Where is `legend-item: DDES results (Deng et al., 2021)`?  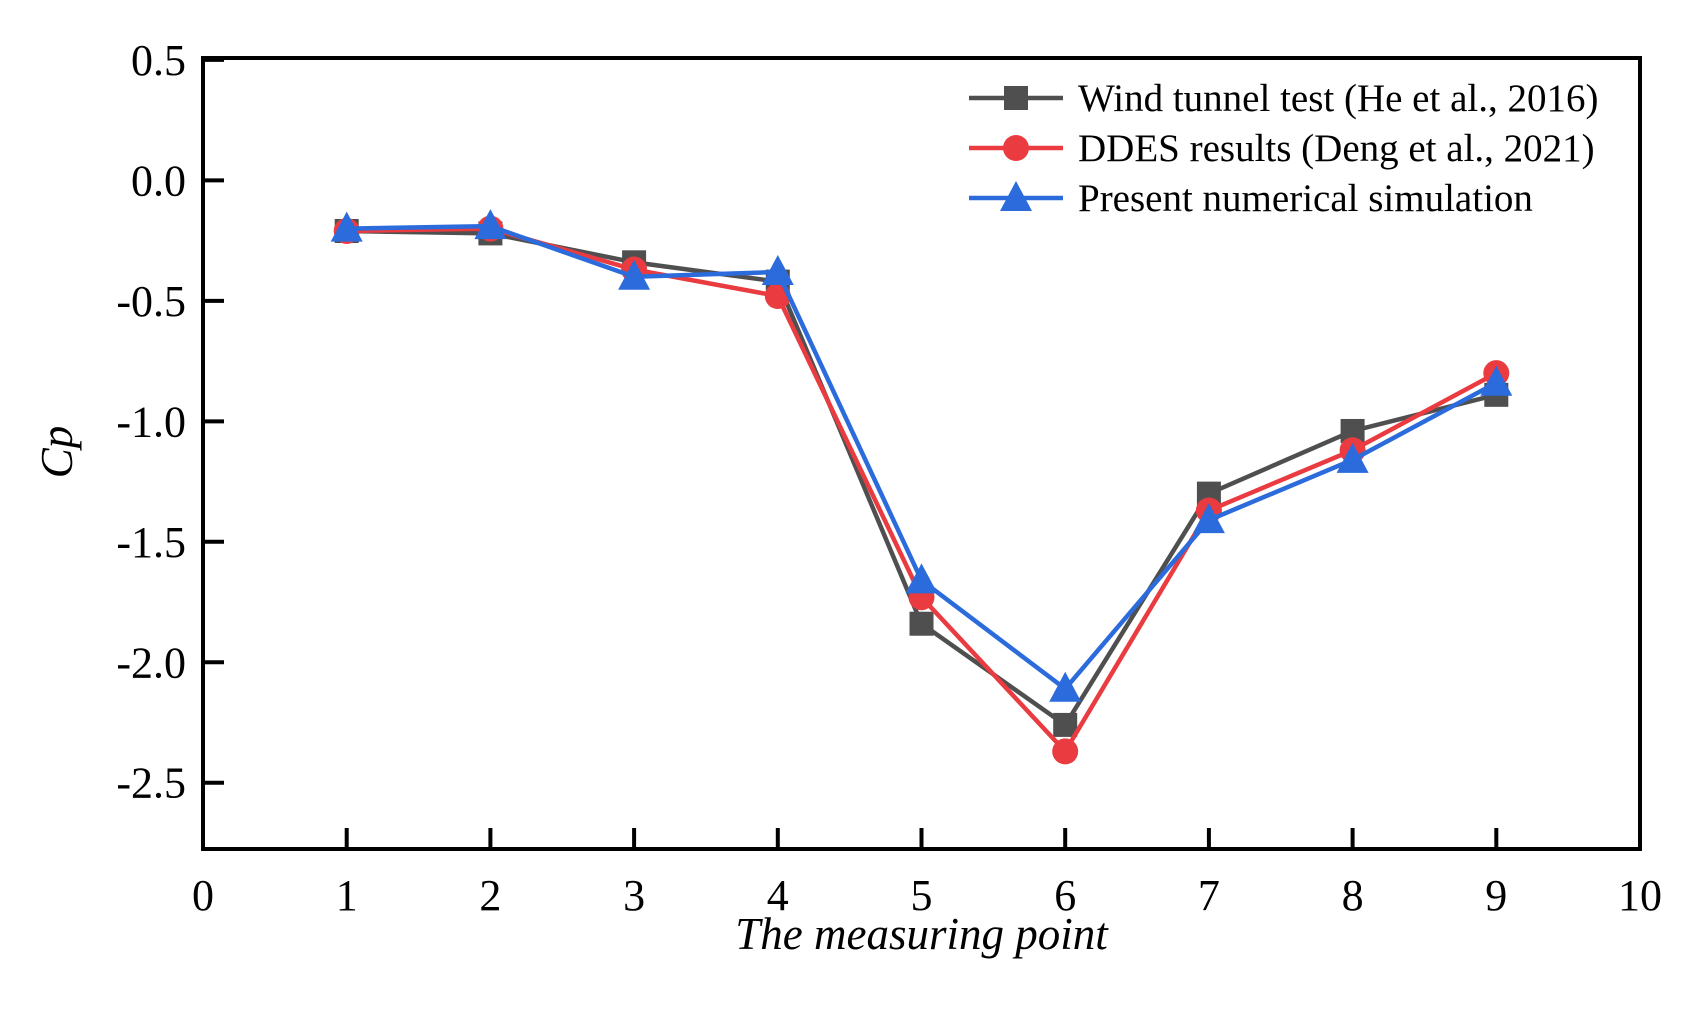
legend-item: DDES results (Deng et al., 2021) is located at coordinates (1282, 148).